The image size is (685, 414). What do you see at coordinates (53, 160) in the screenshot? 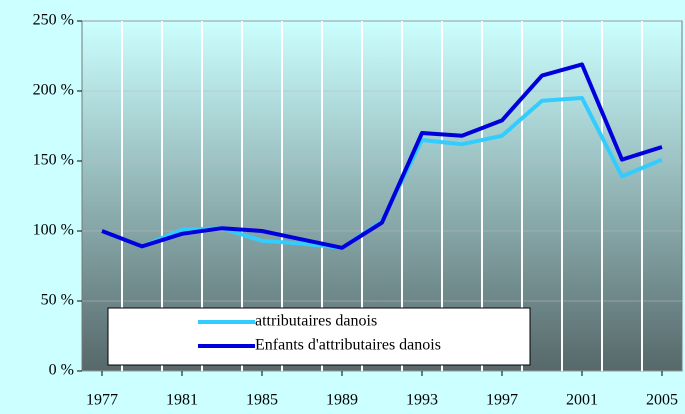
I see `y-tick-label: 150 %` at bounding box center [53, 160].